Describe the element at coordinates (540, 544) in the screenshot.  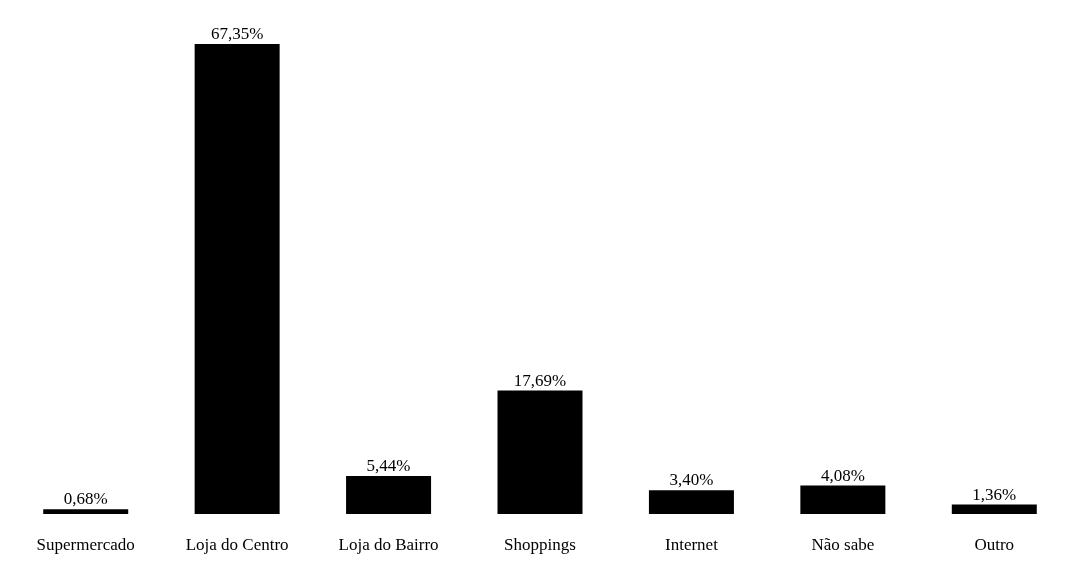
I see `x-tick-label: Shoppings` at that location.